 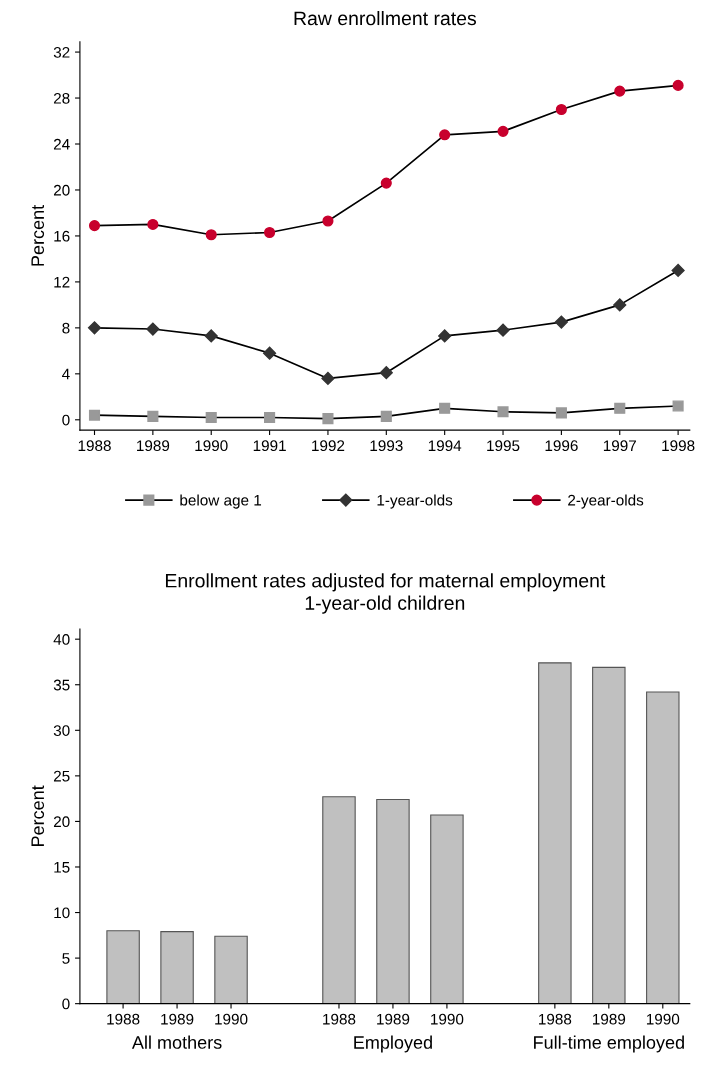 I want to click on text: All mothers, so click(x=176, y=1042).